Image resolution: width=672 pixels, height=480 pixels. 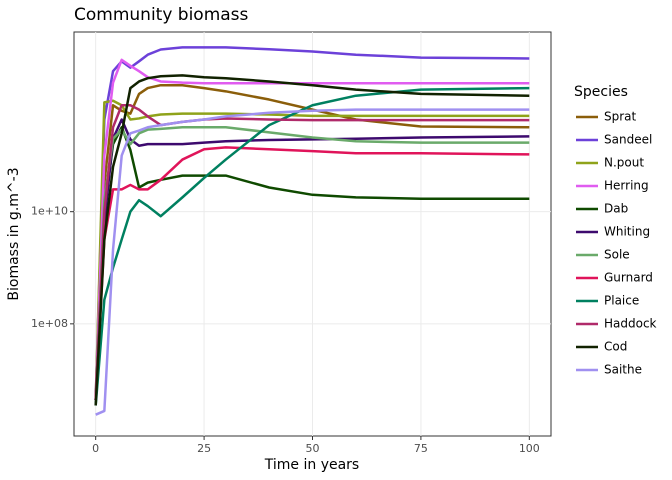 I want to click on x-axis-label: Time in years, so click(x=311, y=465).